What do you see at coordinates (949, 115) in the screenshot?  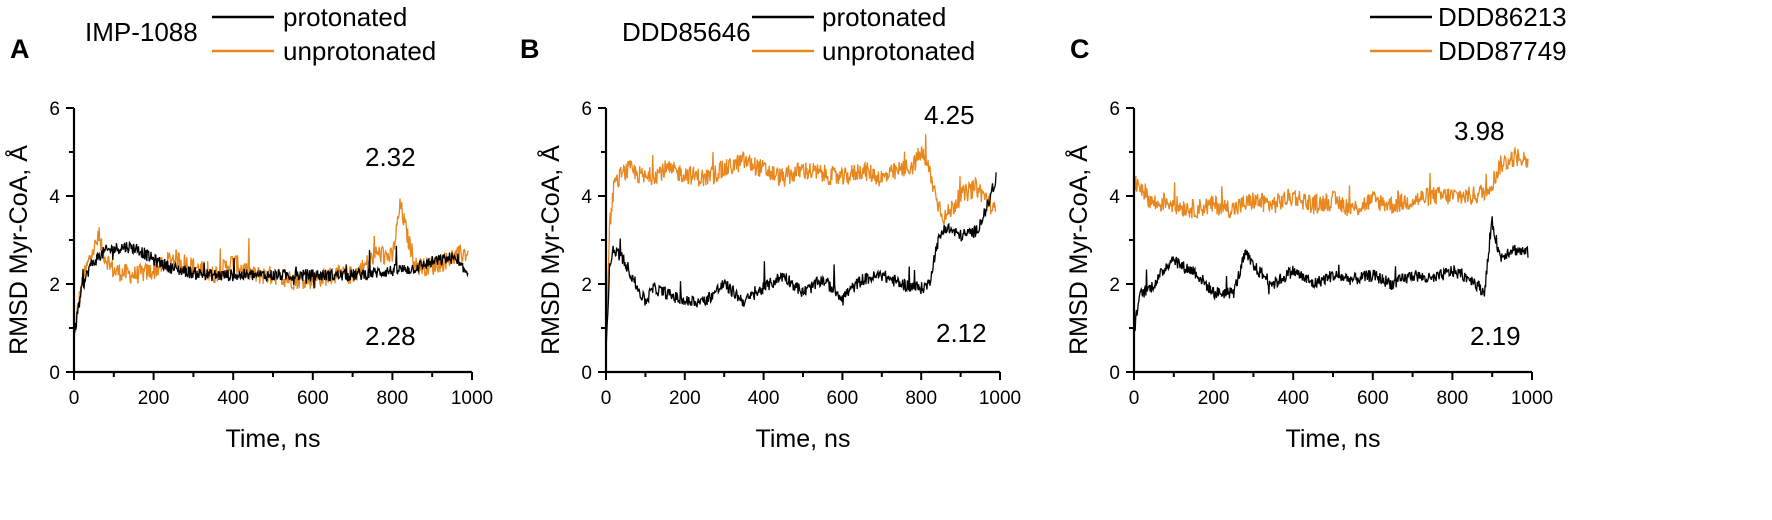 I see `annotation-unprotonated: 4.25` at bounding box center [949, 115].